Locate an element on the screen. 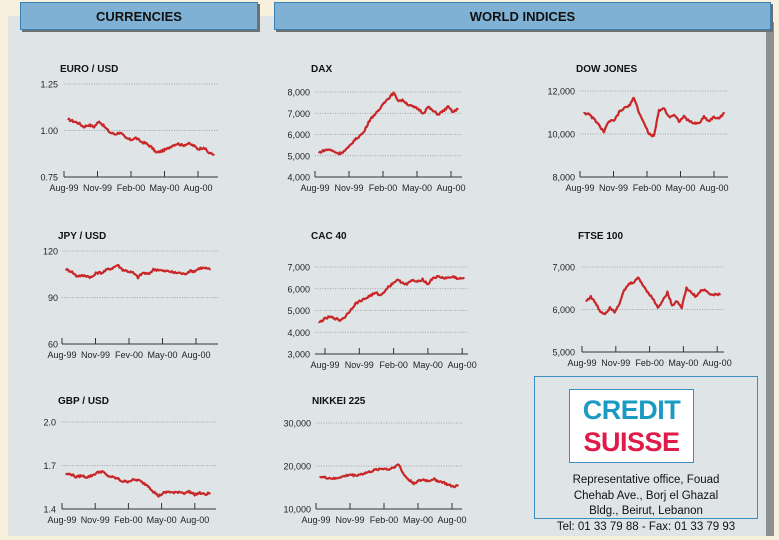 The width and height of the screenshot is (779, 540). logo-line-suisse: SUISSE is located at coordinates (631, 442).